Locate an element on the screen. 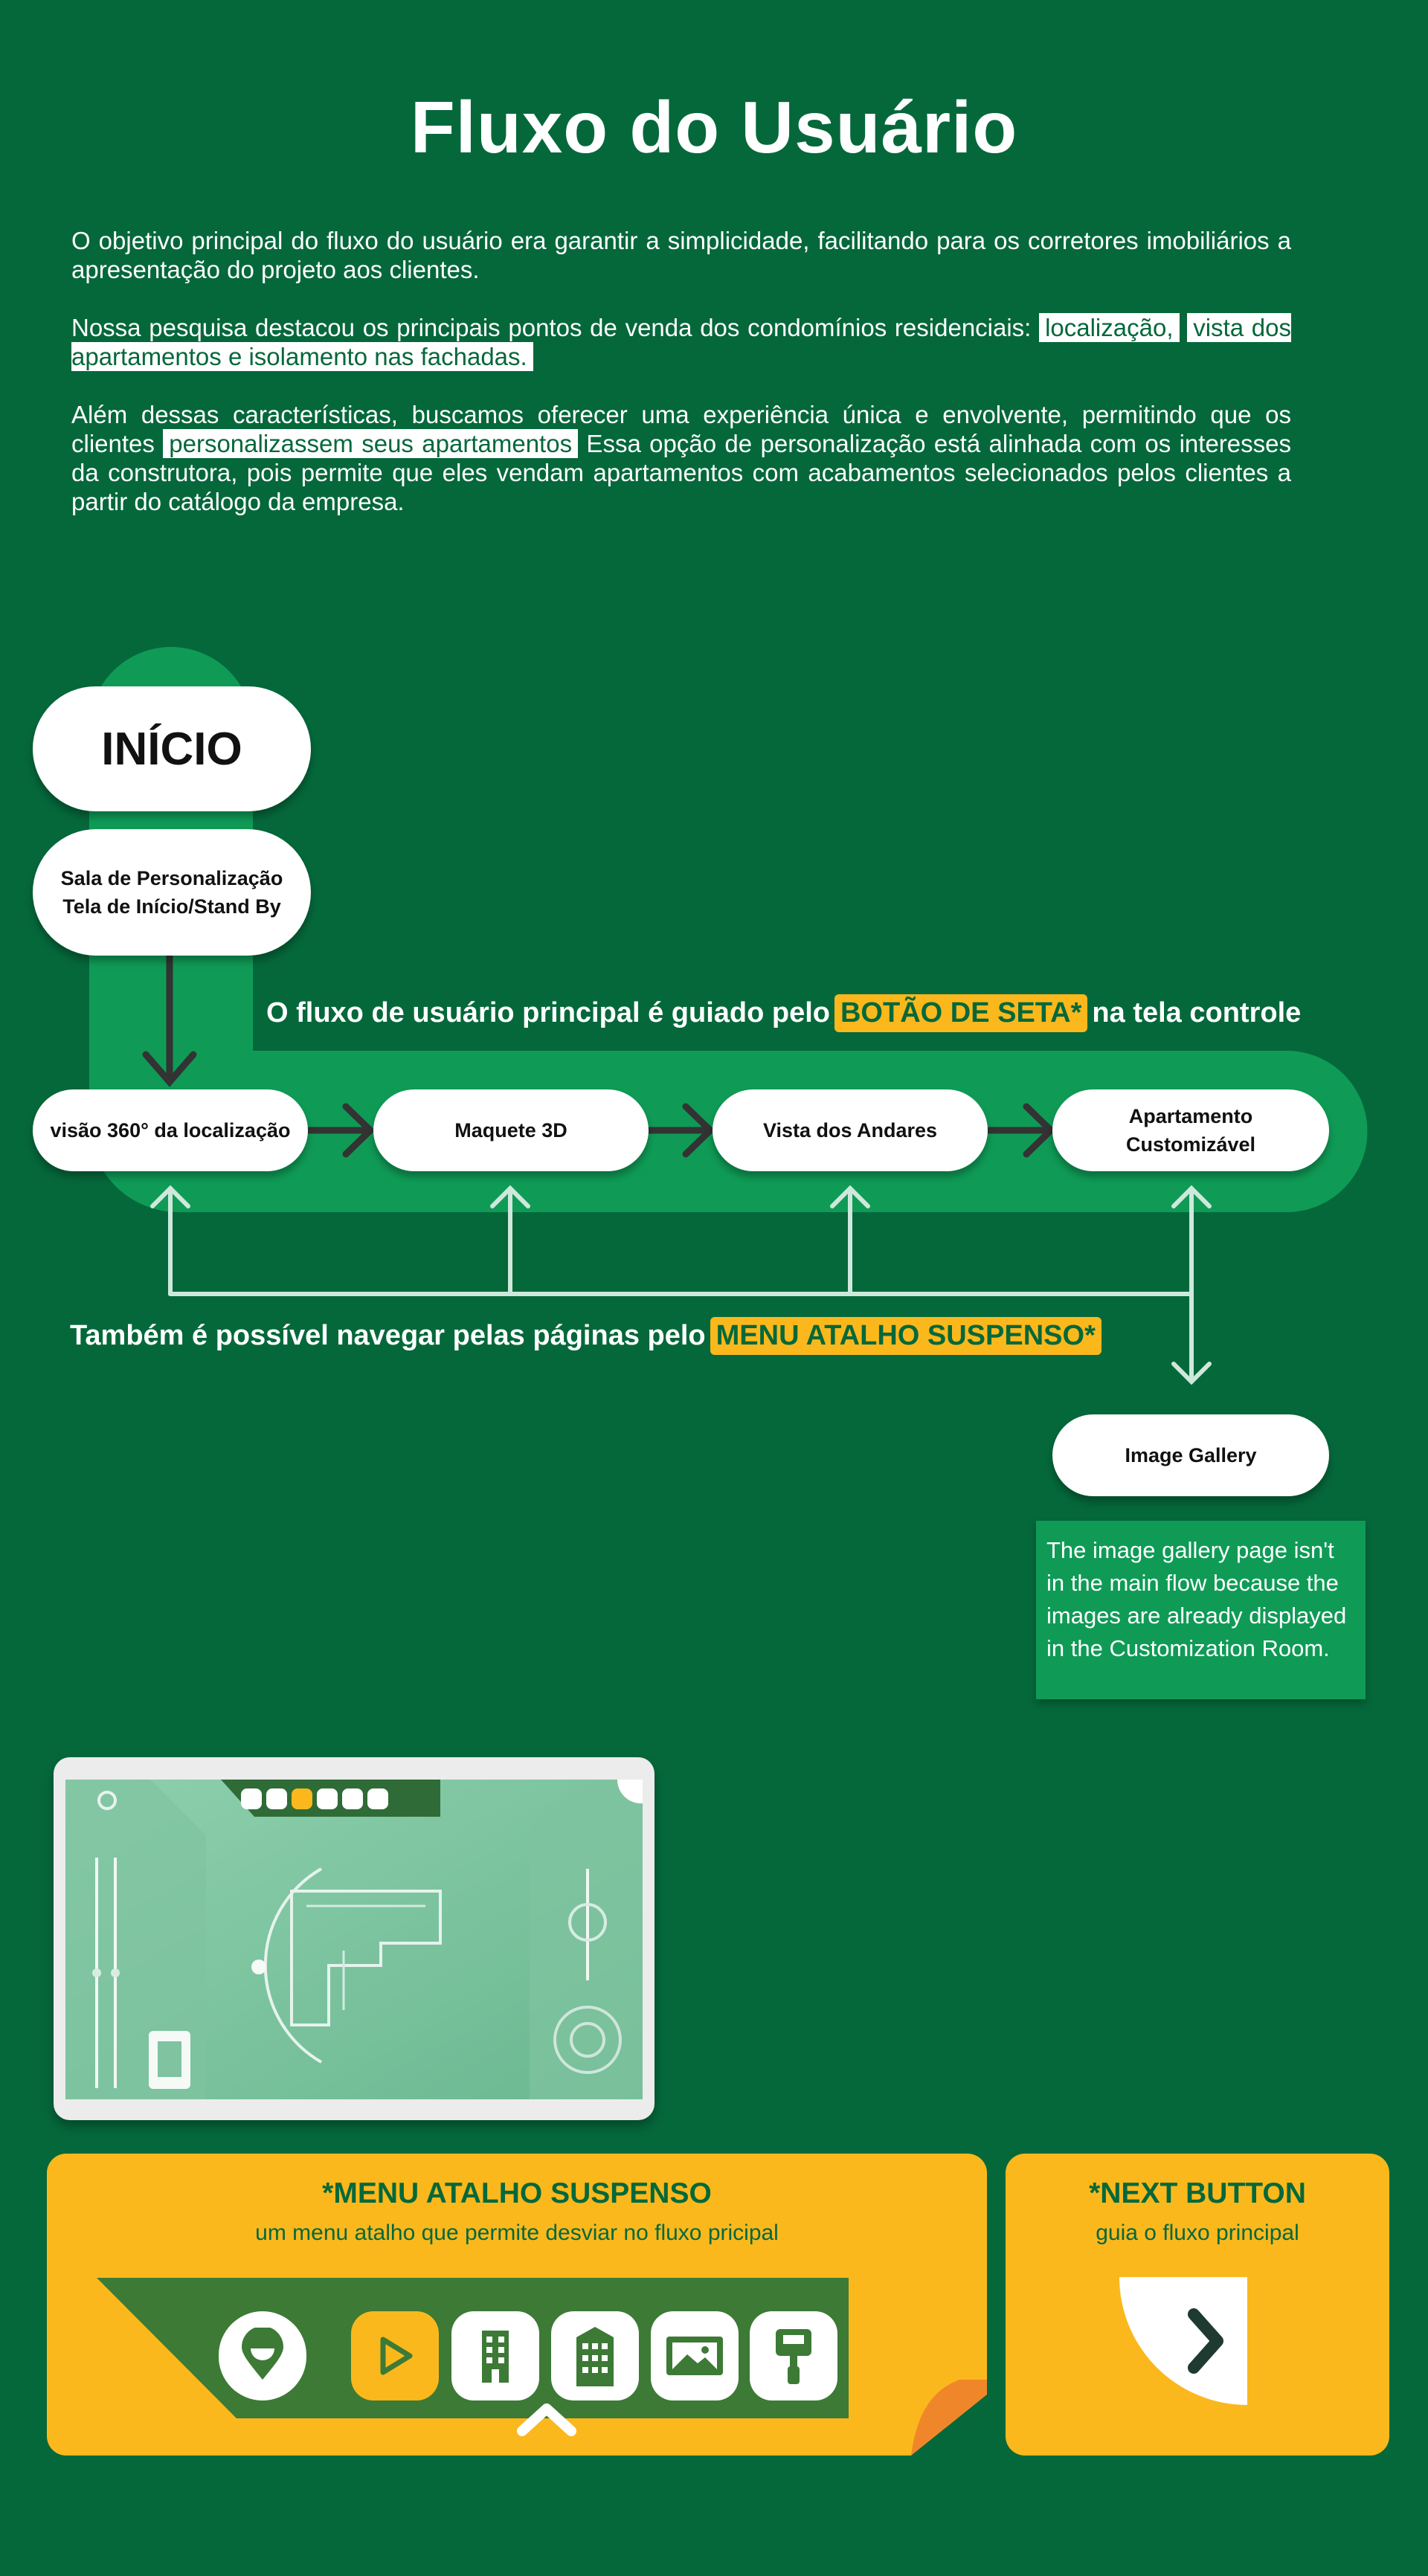 The image size is (1428, 2576). paint-roller-icon is located at coordinates (794, 2356).